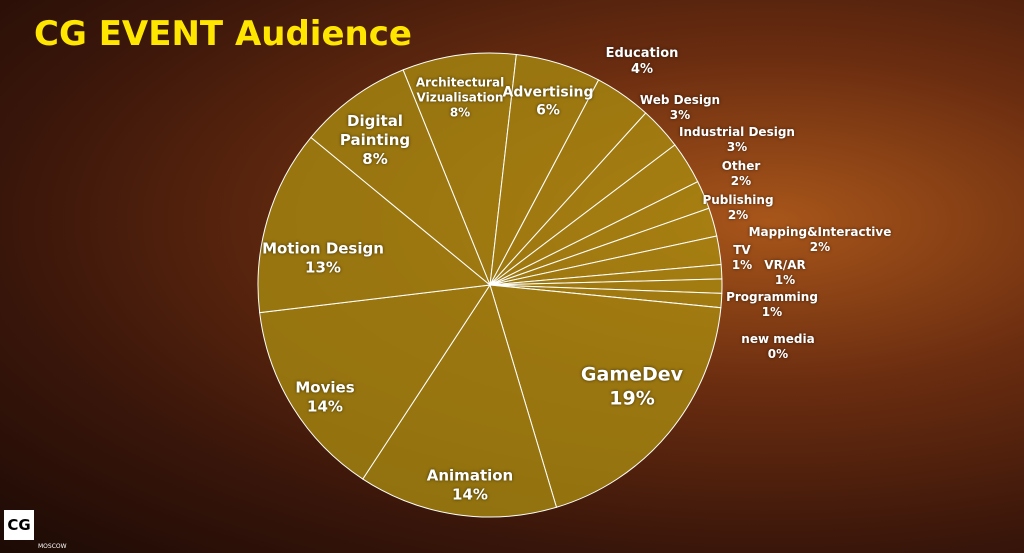 The width and height of the screenshot is (1024, 553). I want to click on slice-label: Education 4%, so click(642, 62).